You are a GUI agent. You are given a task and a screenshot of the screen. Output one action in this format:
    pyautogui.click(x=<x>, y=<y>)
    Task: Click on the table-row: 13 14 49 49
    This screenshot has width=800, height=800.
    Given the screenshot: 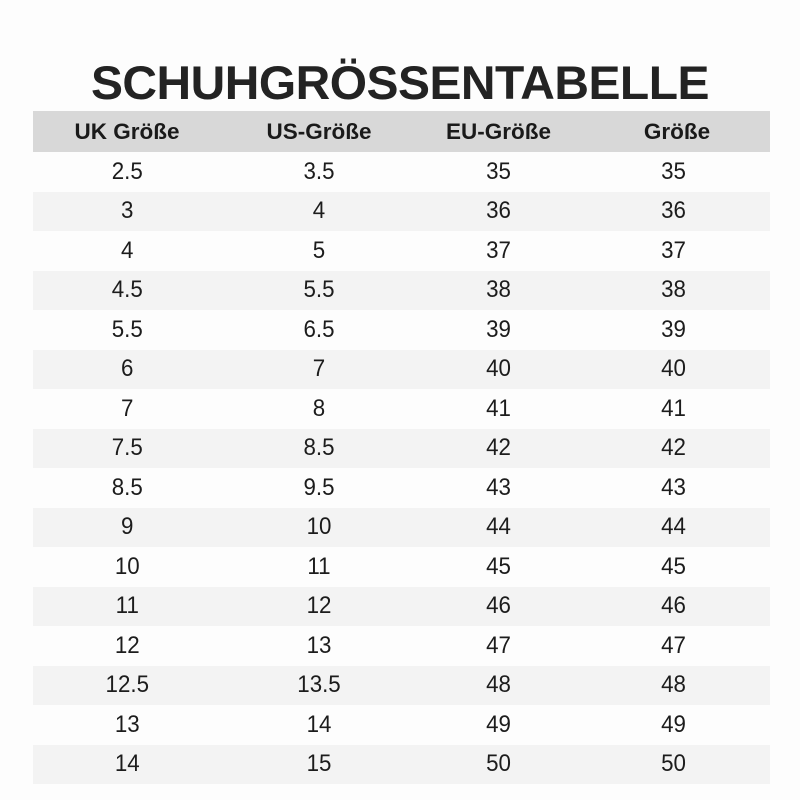 What is the action you would take?
    pyautogui.click(x=401, y=725)
    